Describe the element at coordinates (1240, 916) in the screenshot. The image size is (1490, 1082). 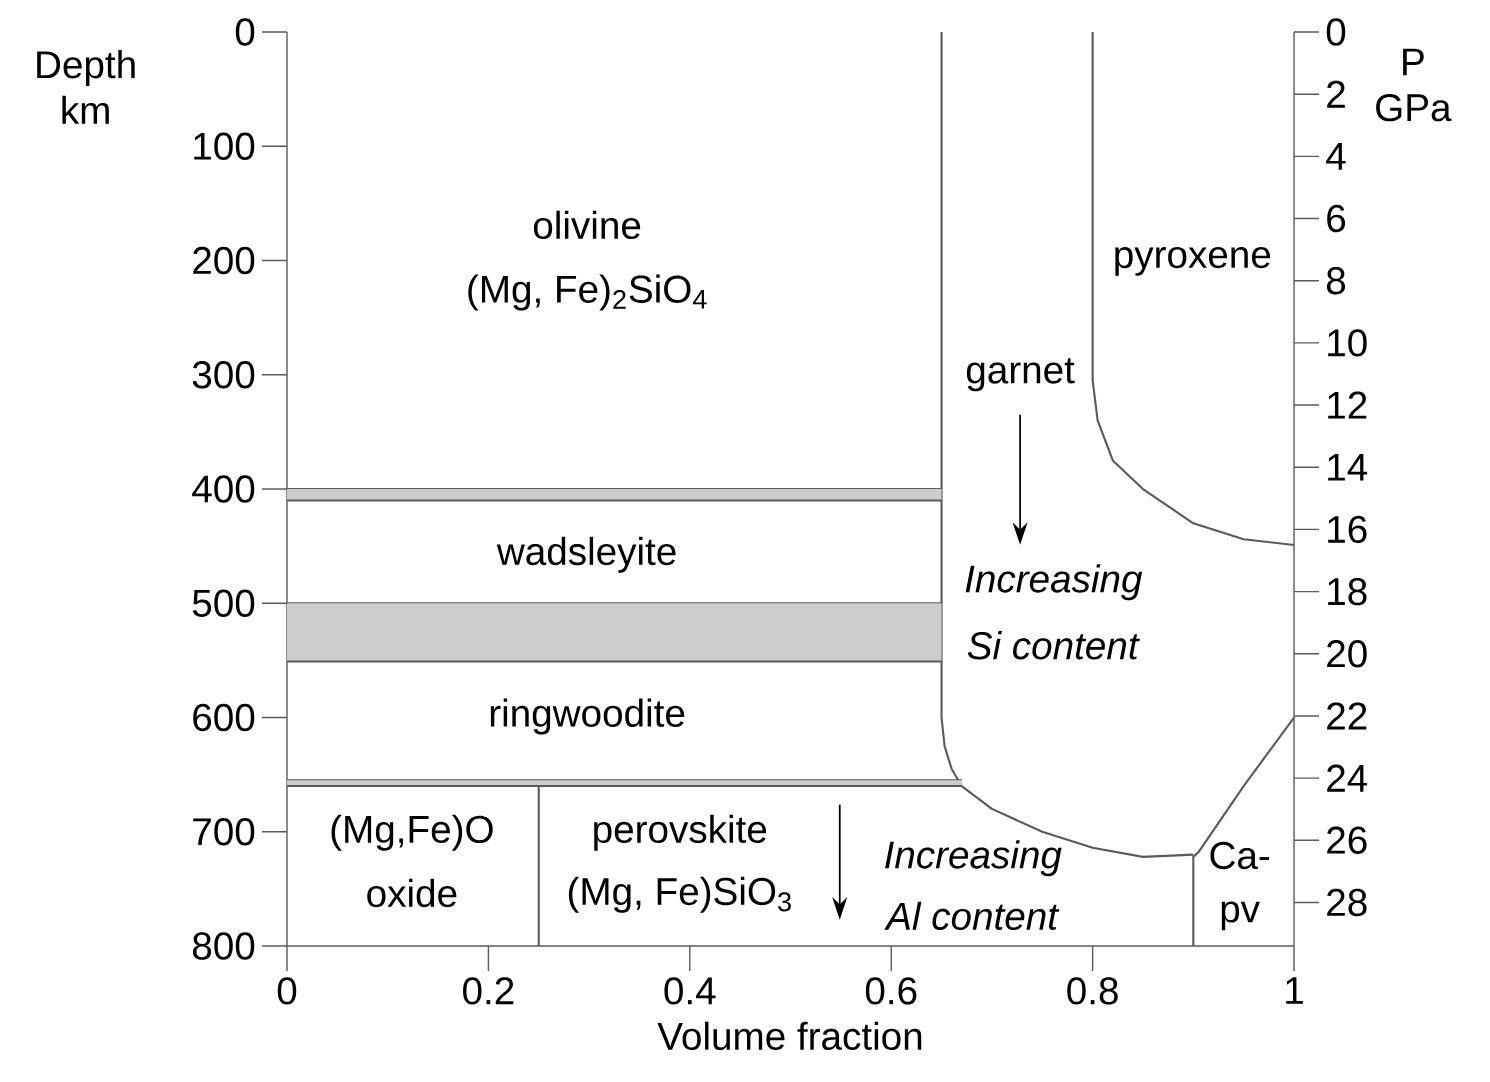
I see `annotation: pv` at that location.